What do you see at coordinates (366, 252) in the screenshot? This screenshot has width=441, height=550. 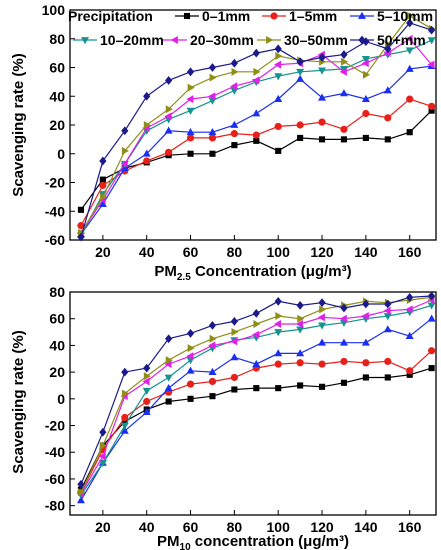 I see `pm25-x-tick-label: 140` at bounding box center [366, 252].